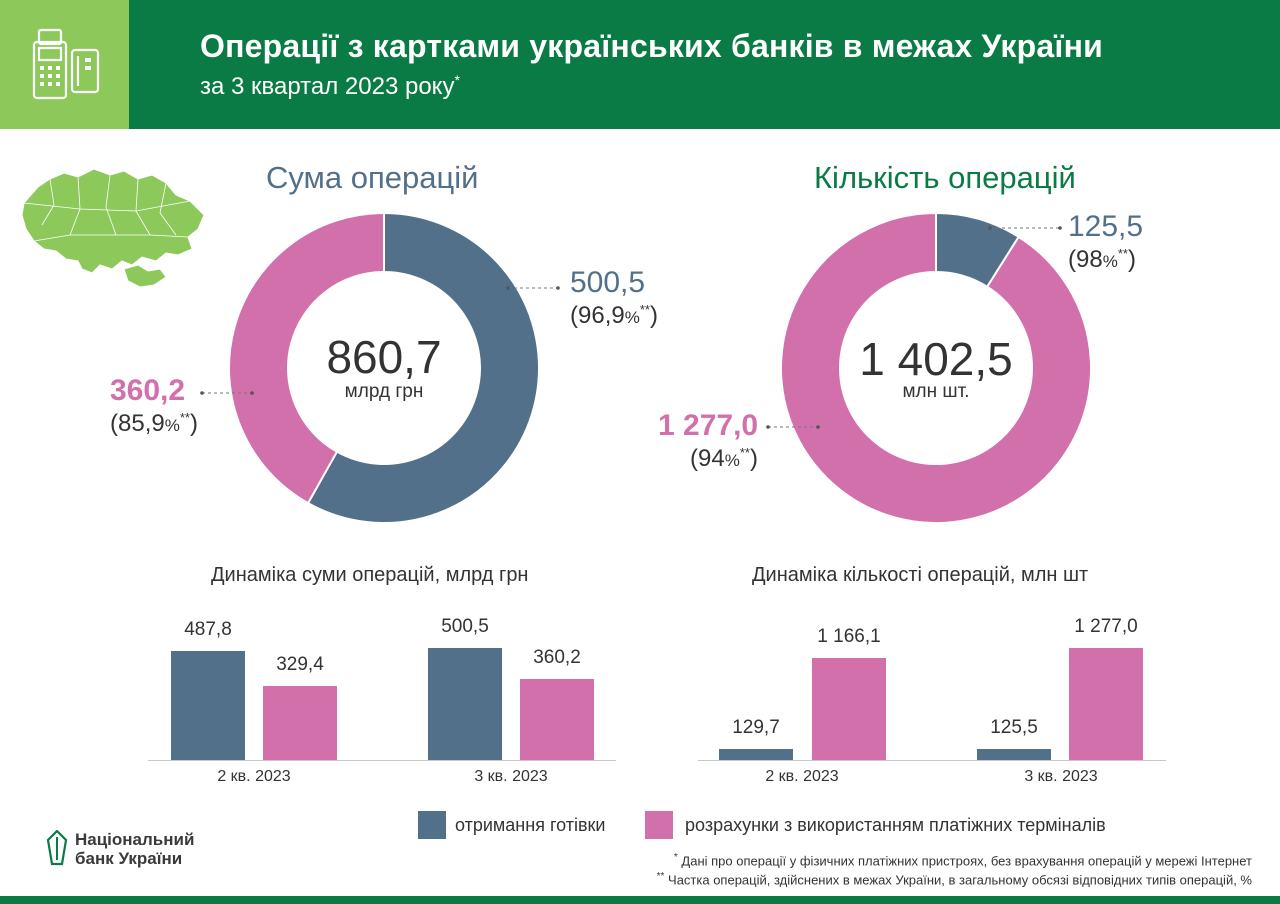 Image resolution: width=1280 pixels, height=904 pixels. Describe the element at coordinates (802, 776) in the screenshot. I see `count-category-q2: 2 кв. 2023` at that location.